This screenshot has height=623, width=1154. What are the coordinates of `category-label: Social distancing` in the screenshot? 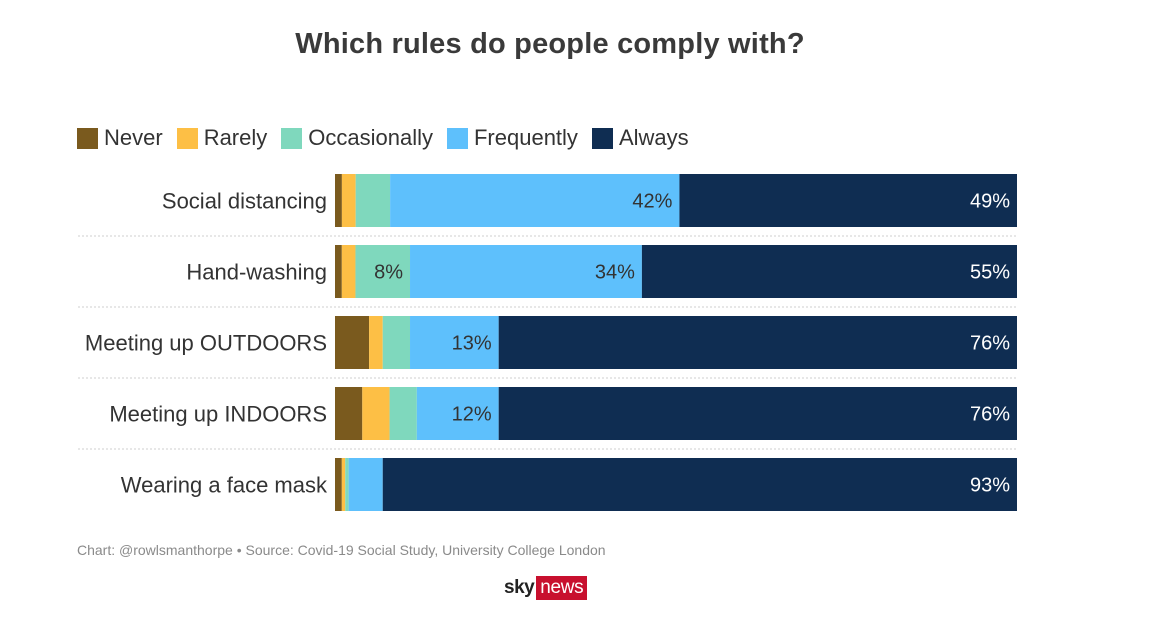 It's located at (244, 201).